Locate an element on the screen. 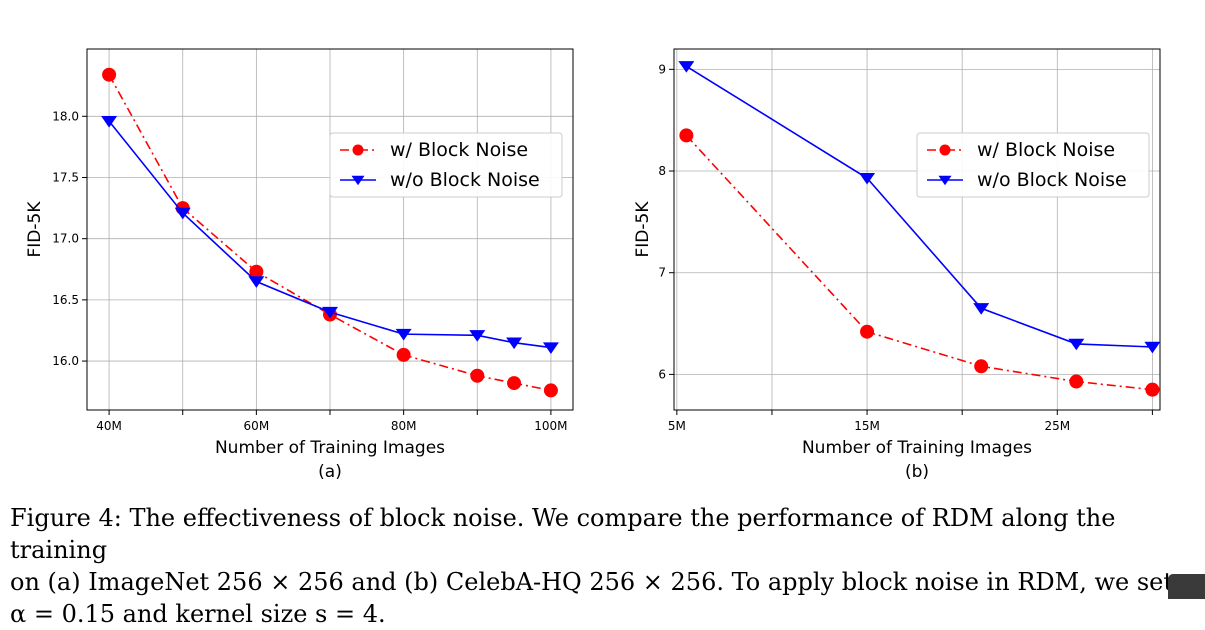 The width and height of the screenshot is (1205, 630). y-tick-label: 16.5 is located at coordinates (65, 300).